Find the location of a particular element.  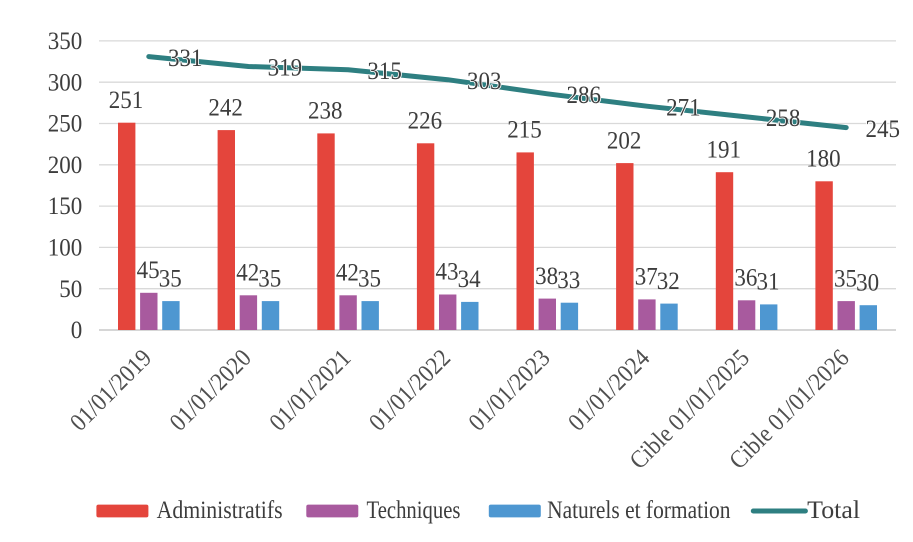

svg-text: 286 is located at coordinates (584, 95).